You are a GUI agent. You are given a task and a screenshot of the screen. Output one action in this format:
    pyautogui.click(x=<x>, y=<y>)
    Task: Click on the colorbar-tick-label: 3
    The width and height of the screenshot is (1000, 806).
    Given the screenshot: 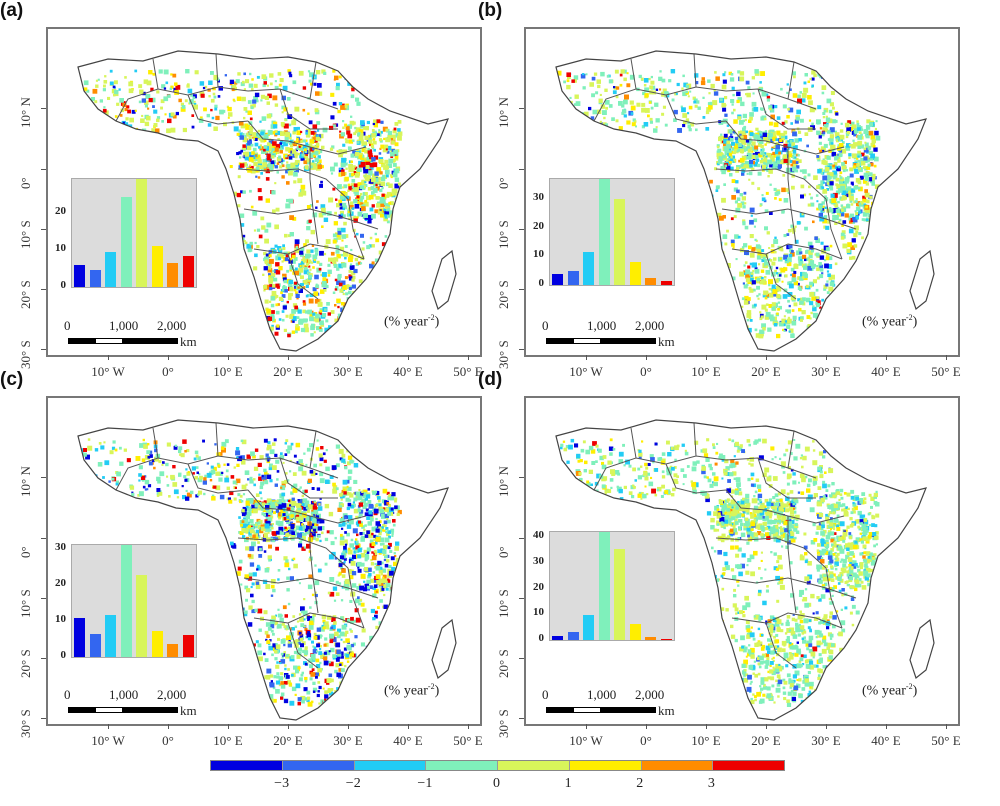 What is the action you would take?
    pyautogui.click(x=711, y=783)
    